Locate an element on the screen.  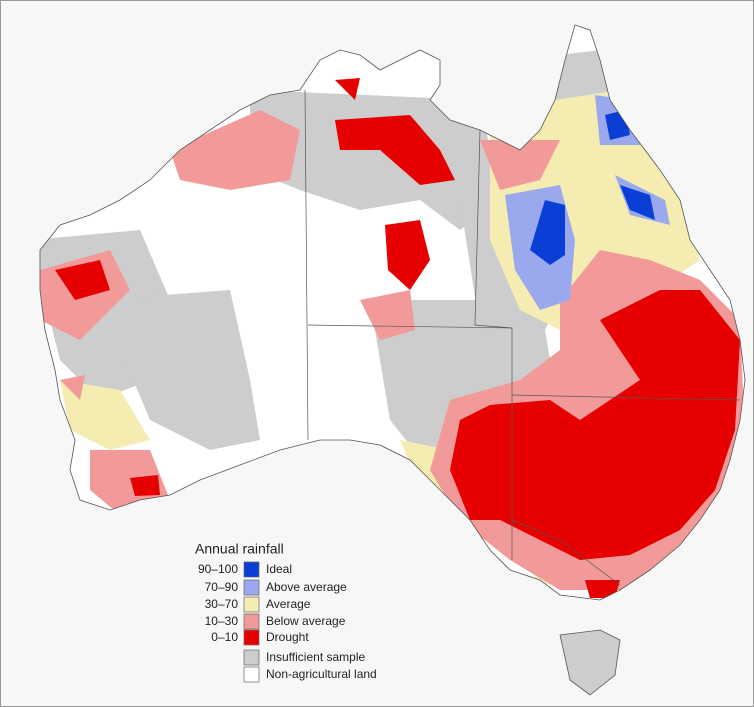
legend-range: 10–30 is located at coordinates (222, 621).